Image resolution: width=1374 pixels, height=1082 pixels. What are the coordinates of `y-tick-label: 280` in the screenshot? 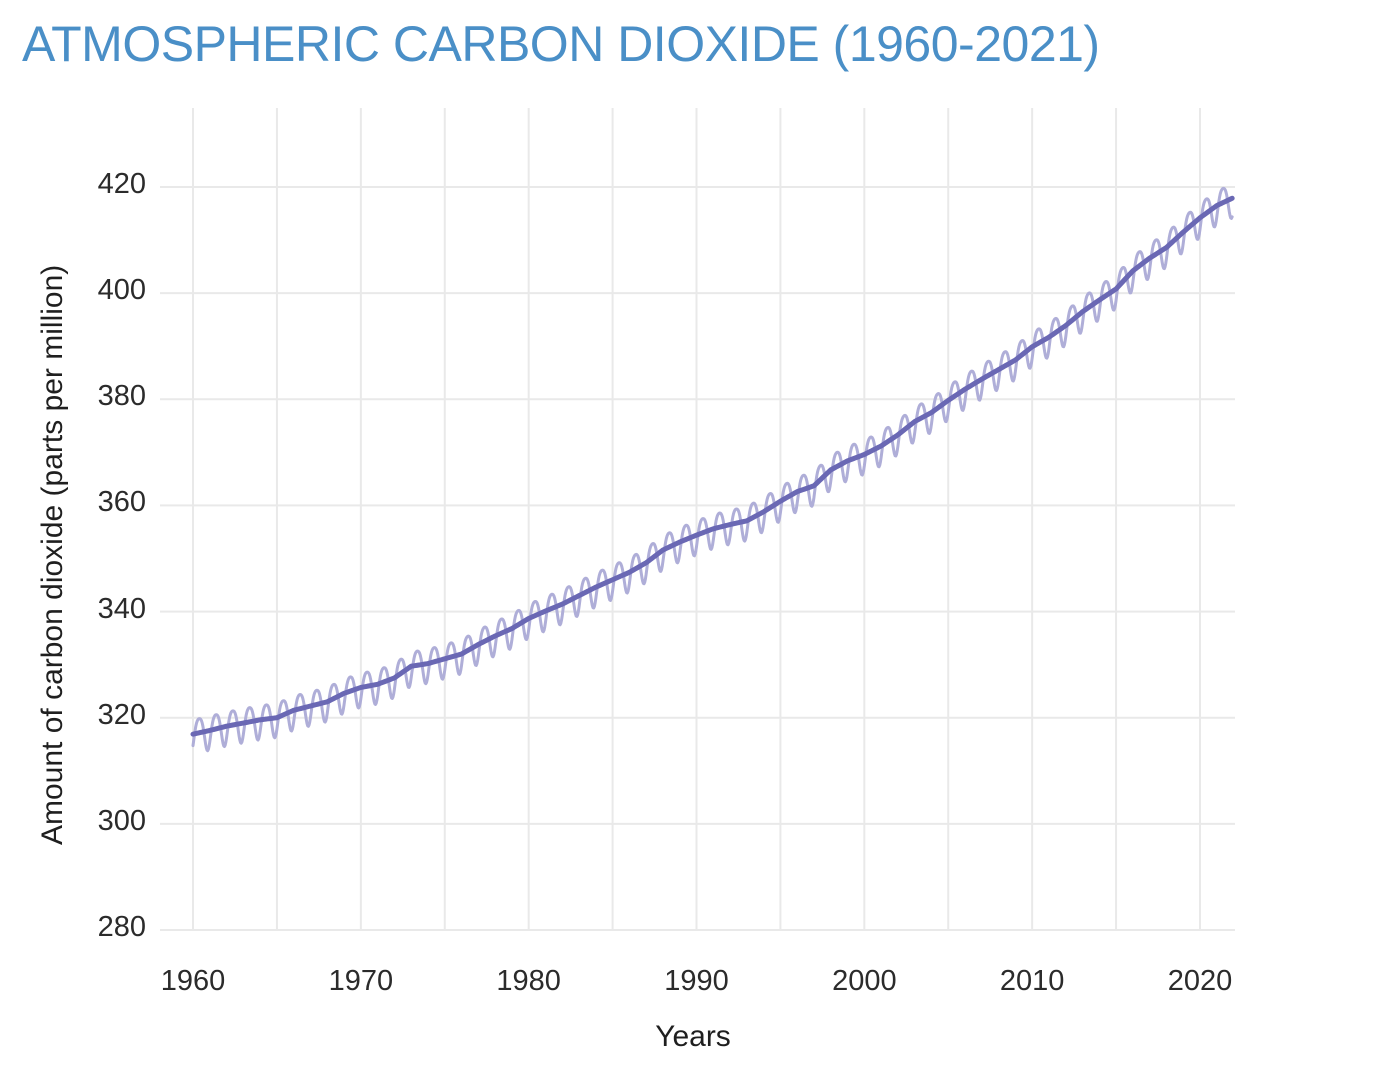 It's located at (121, 927).